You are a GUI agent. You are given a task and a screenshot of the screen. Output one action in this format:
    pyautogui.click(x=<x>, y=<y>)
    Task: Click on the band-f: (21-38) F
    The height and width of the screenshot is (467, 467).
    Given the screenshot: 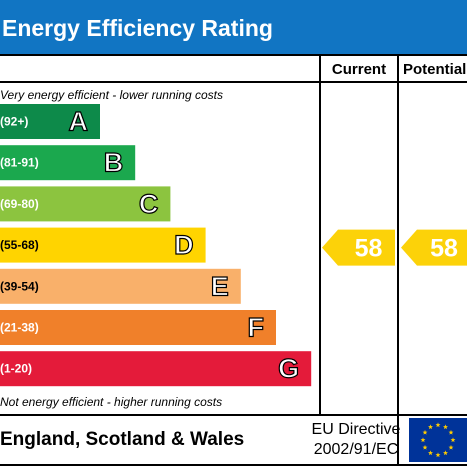 What is the action you would take?
    pyautogui.click(x=138, y=327)
    